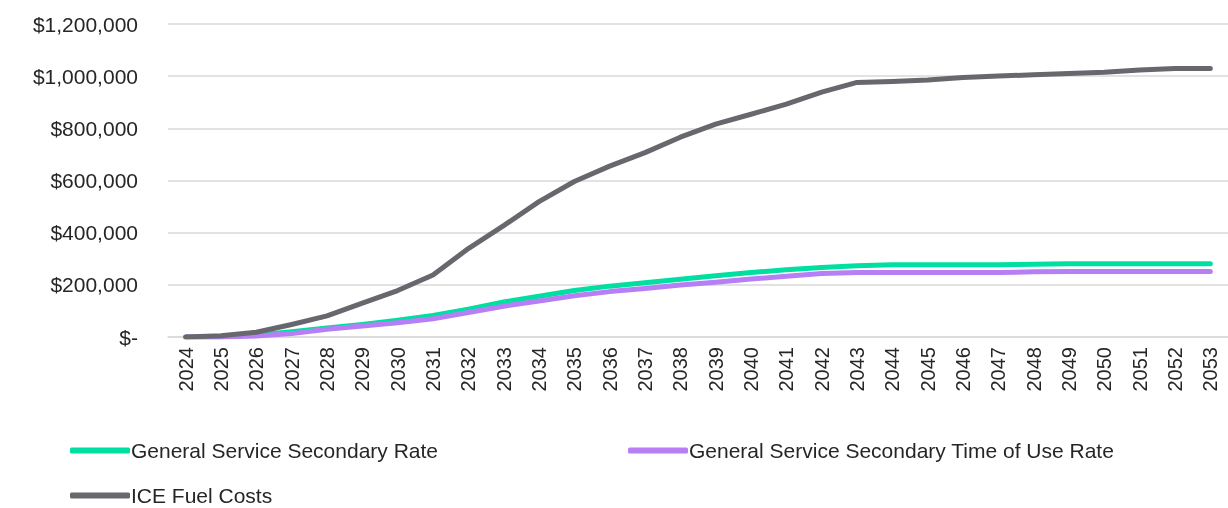  Describe the element at coordinates (645, 369) in the screenshot. I see `x-tick-label: 2037` at that location.